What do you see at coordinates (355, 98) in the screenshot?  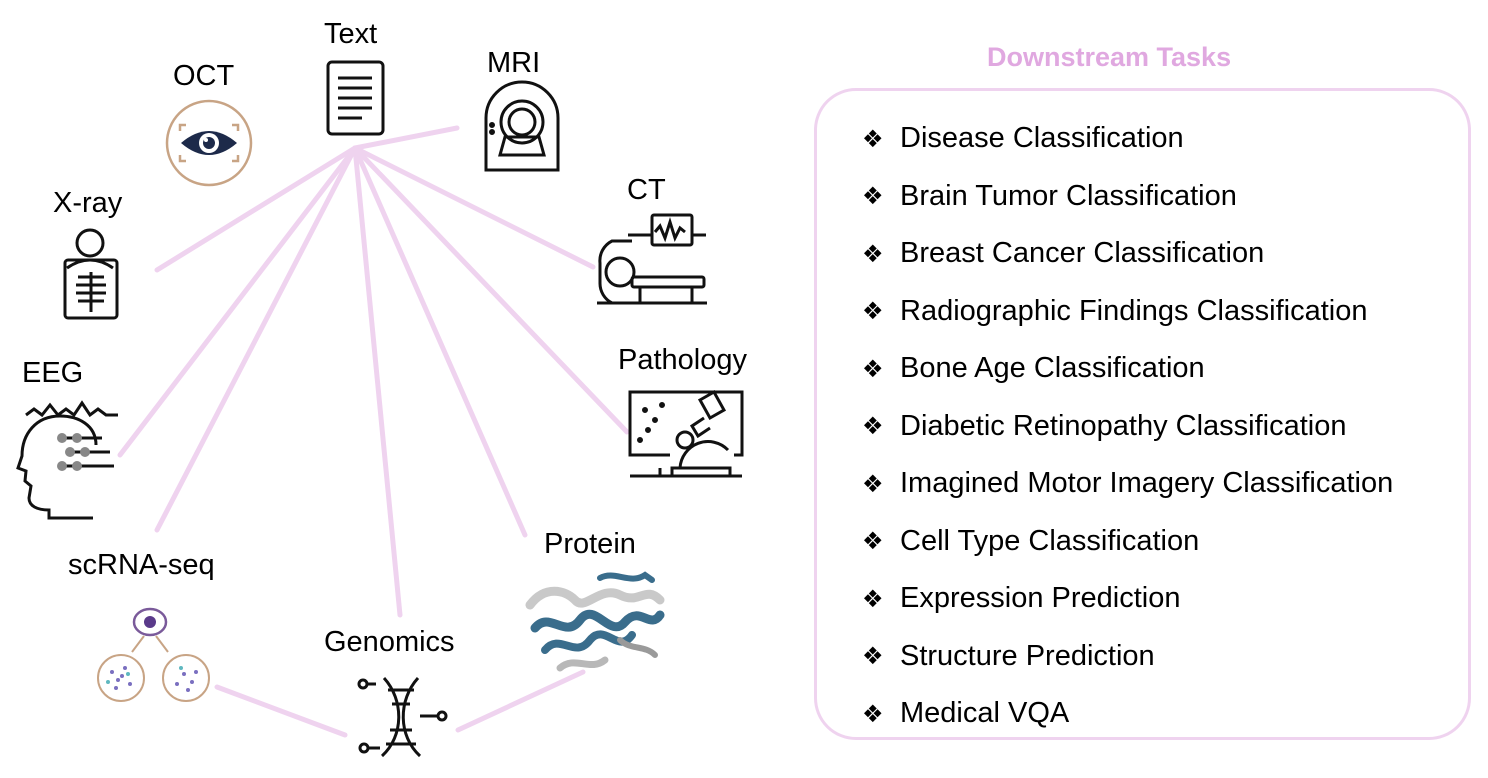 I see `document-icon` at bounding box center [355, 98].